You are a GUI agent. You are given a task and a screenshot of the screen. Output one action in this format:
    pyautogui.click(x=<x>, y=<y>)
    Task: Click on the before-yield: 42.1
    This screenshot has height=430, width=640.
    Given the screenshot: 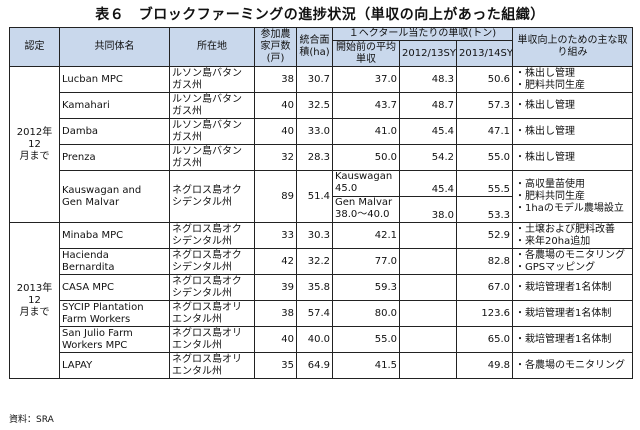 What is the action you would take?
    pyautogui.click(x=366, y=235)
    